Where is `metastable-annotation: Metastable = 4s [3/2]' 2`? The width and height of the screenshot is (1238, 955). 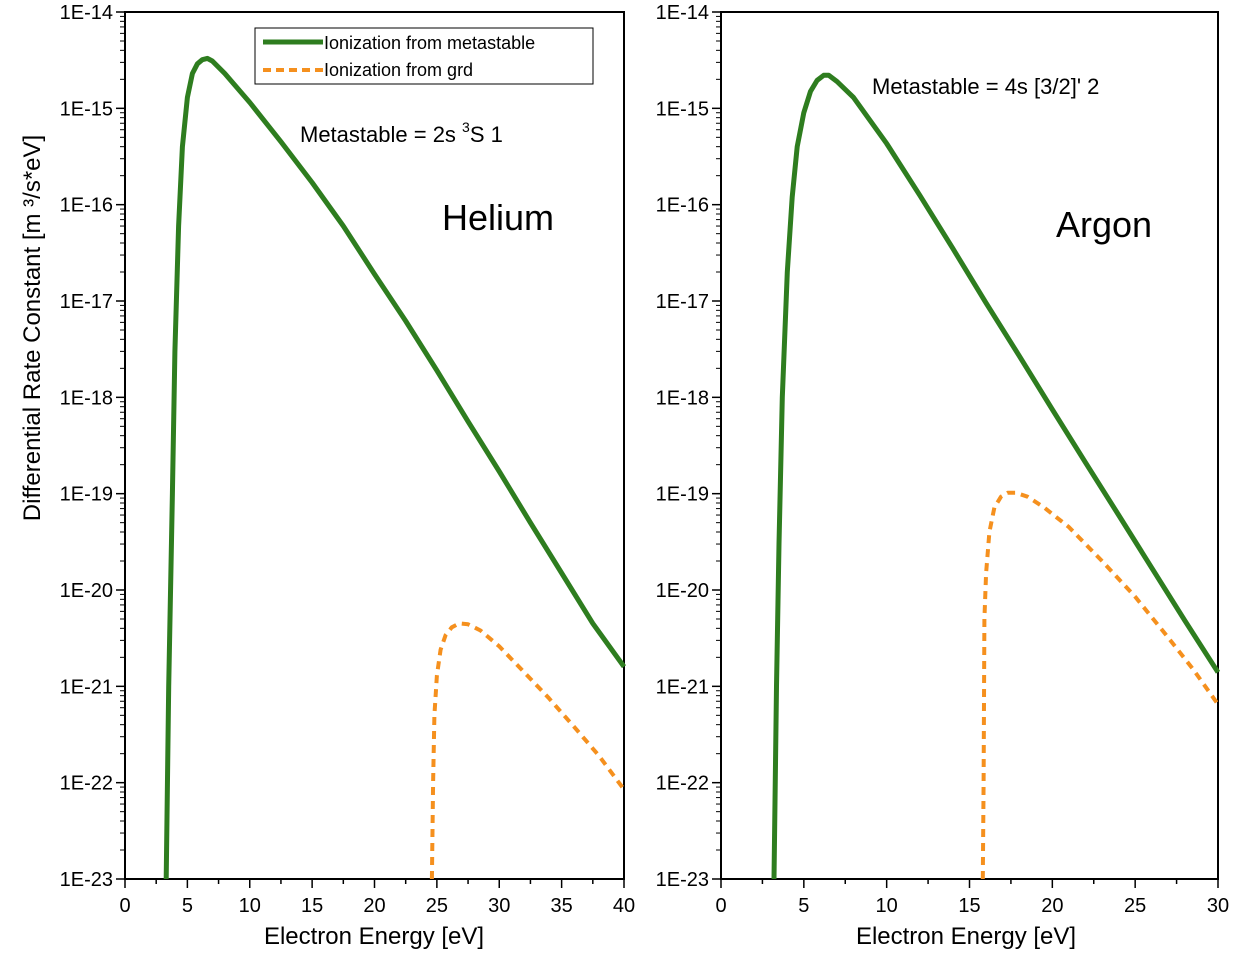
metastable-annotation: Metastable = 4s [3/2]' 2 is located at coordinates (985, 86).